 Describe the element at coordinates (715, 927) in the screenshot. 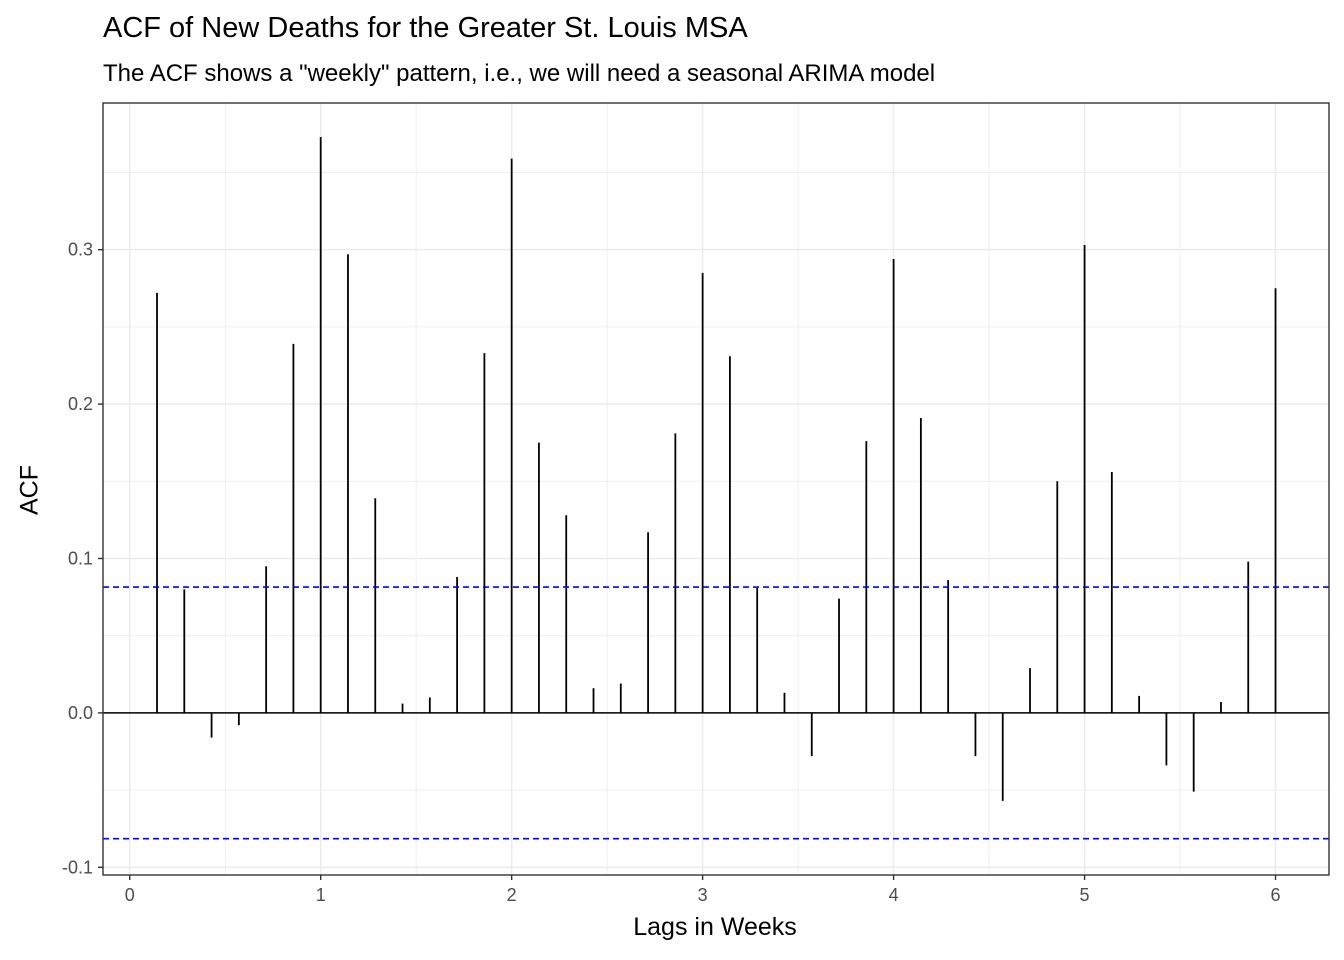

I see `x-axis-label: Lags in Weeks` at that location.